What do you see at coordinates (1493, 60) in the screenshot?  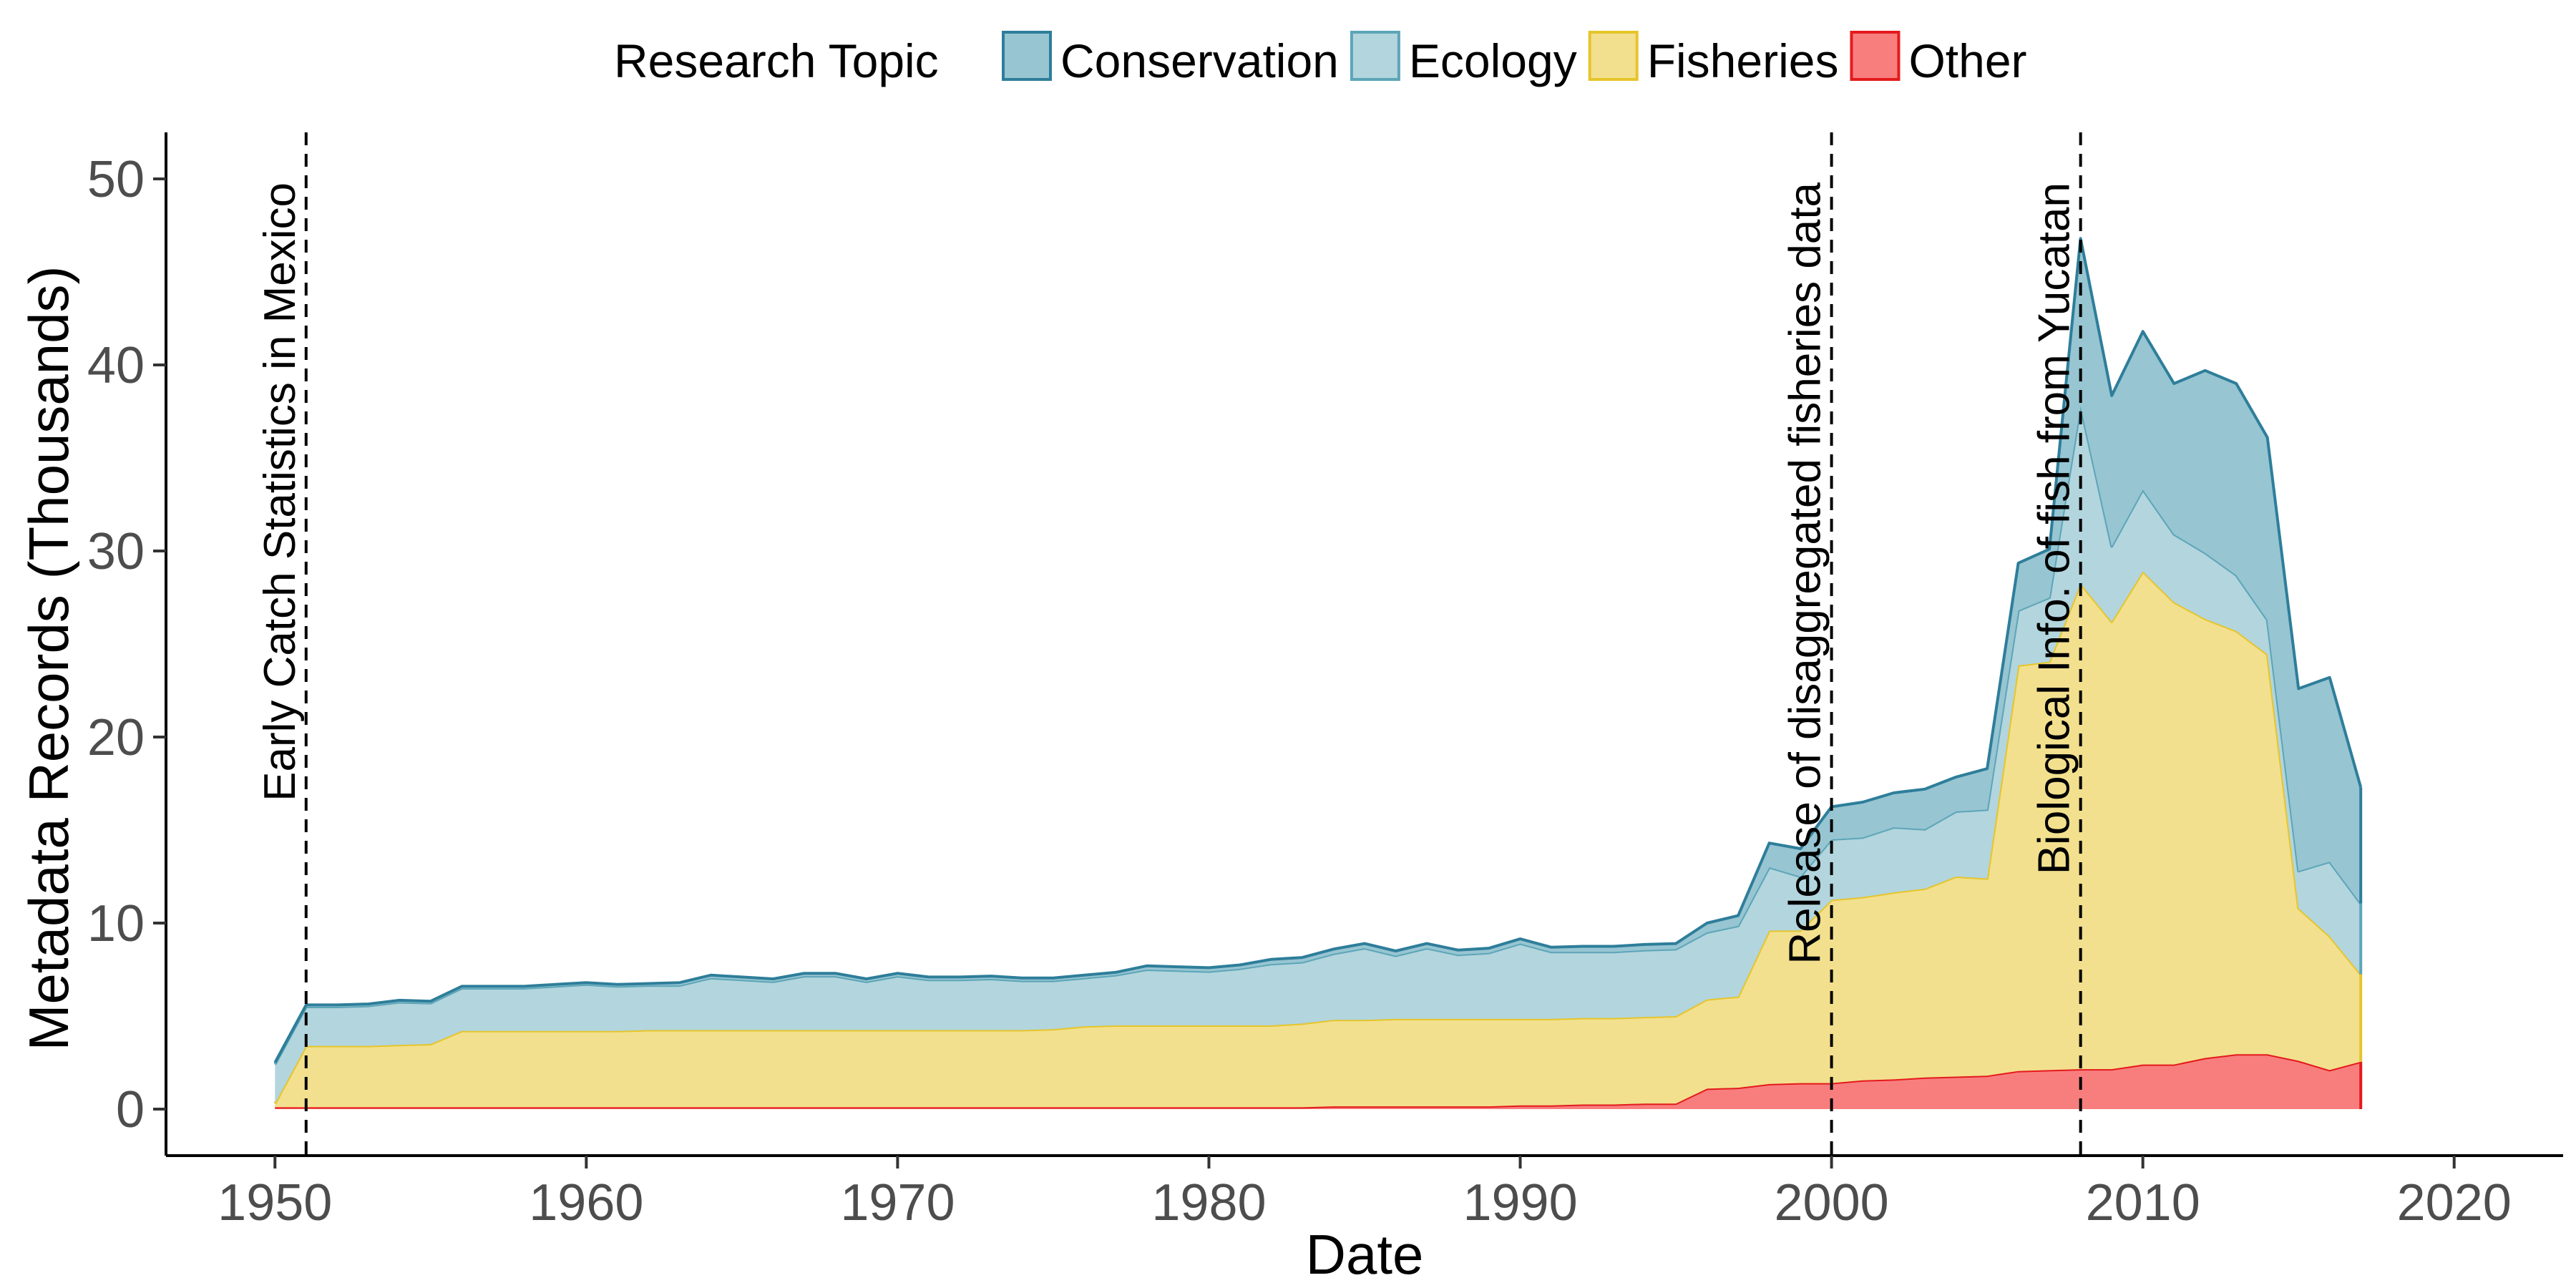 I see `legend-label-ecology: Ecology` at bounding box center [1493, 60].